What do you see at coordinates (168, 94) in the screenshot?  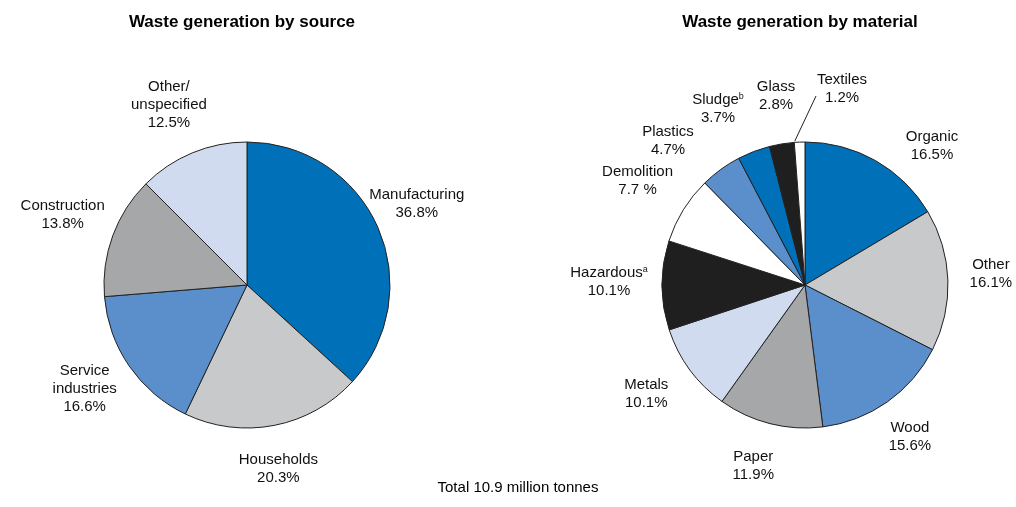 I see `slice-label: Other/ unspecified` at bounding box center [168, 94].